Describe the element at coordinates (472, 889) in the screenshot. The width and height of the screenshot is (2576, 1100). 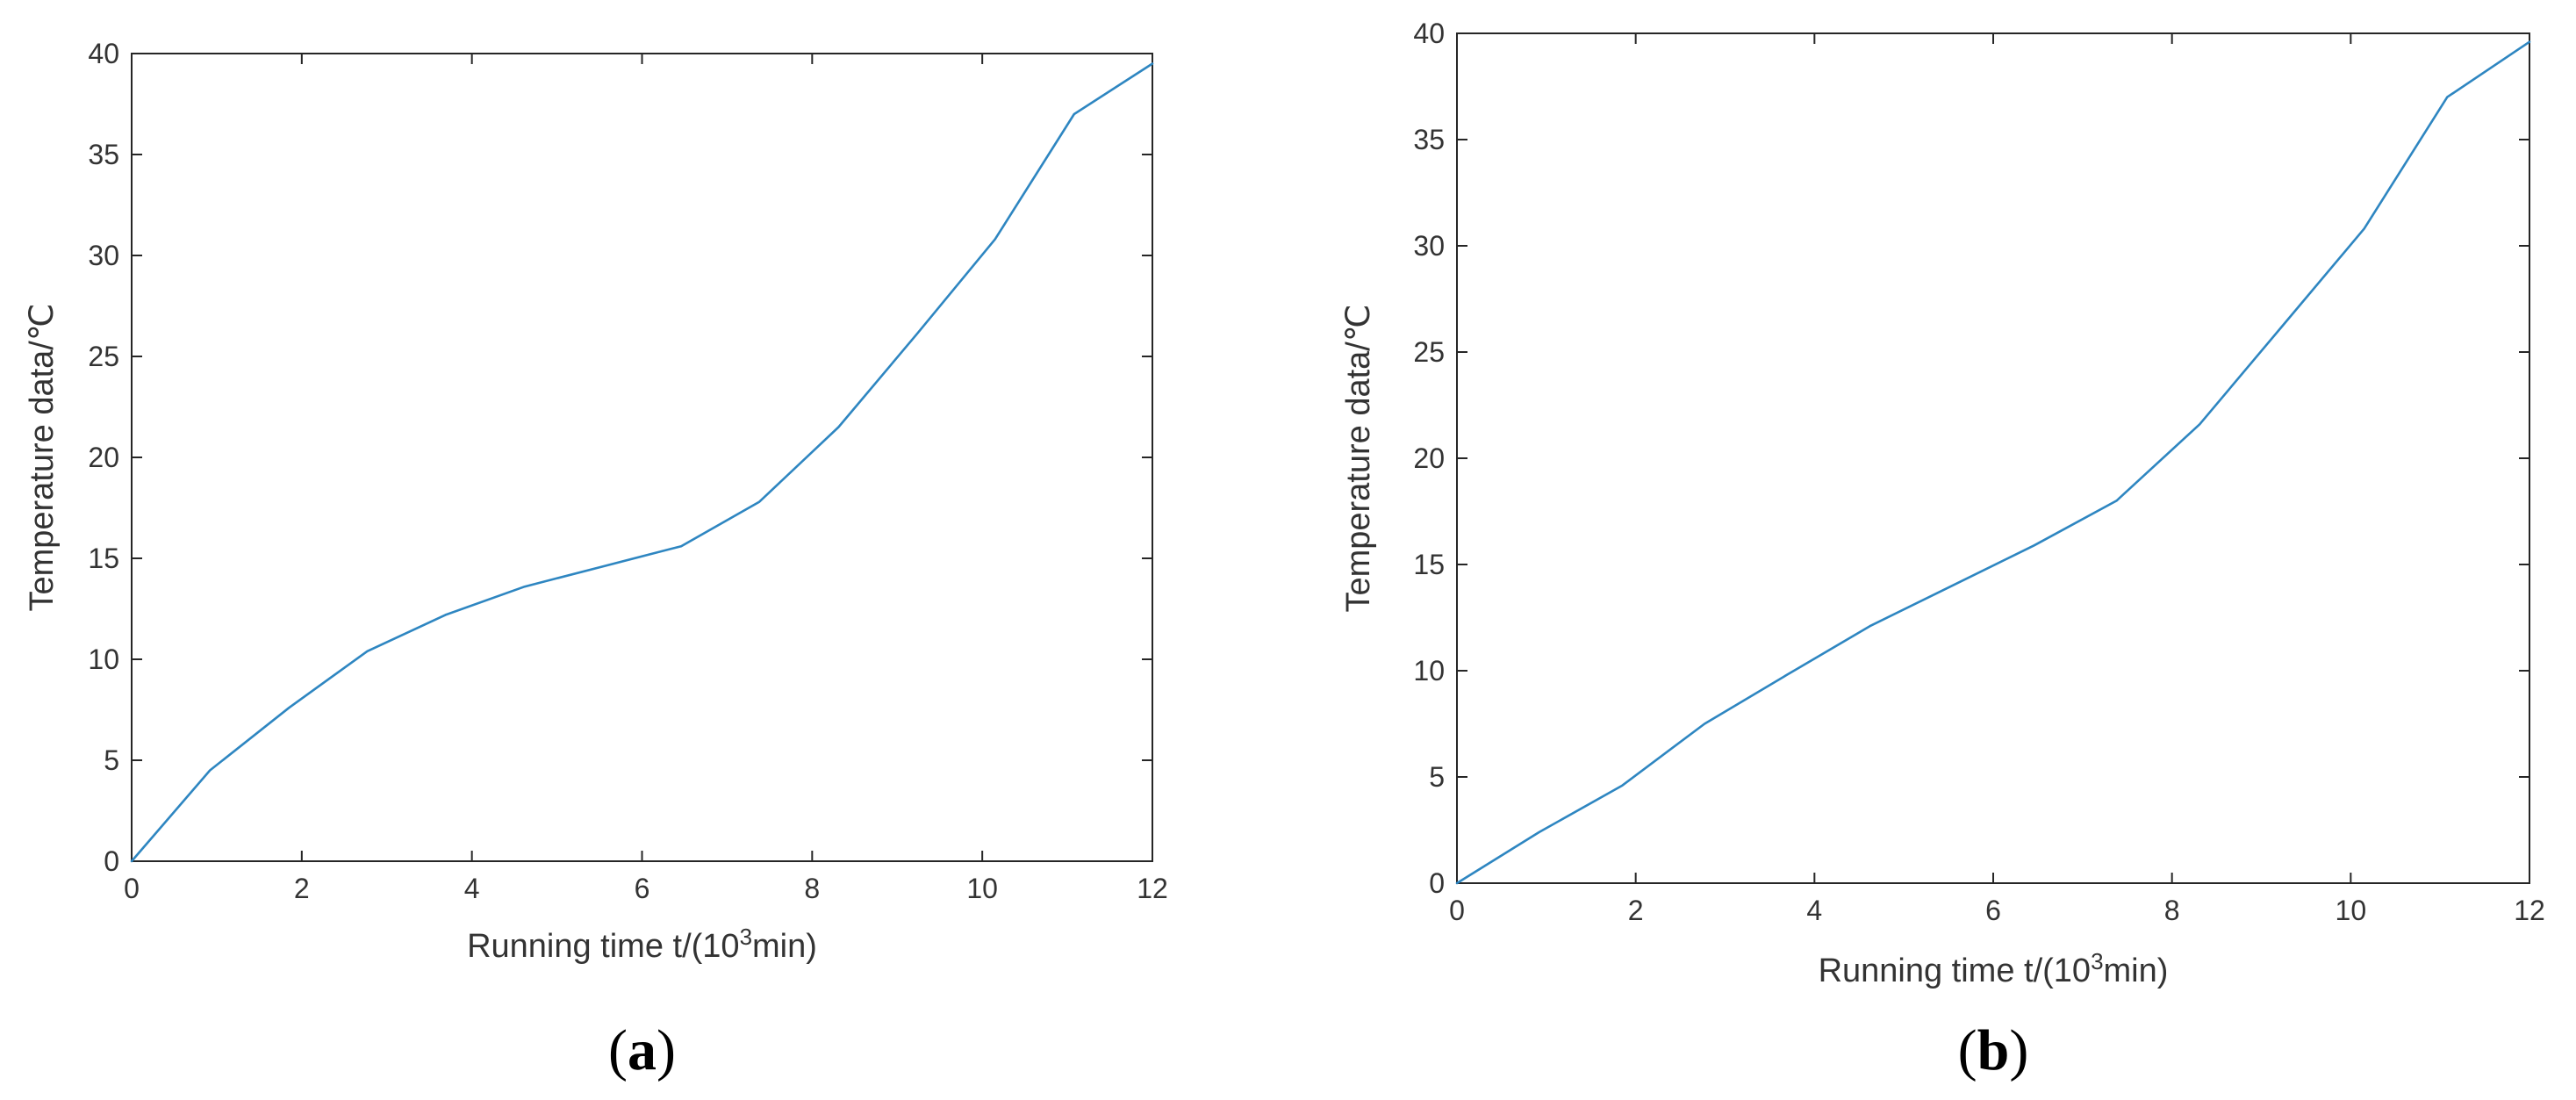
I see `x-tick-label-a: 4` at that location.